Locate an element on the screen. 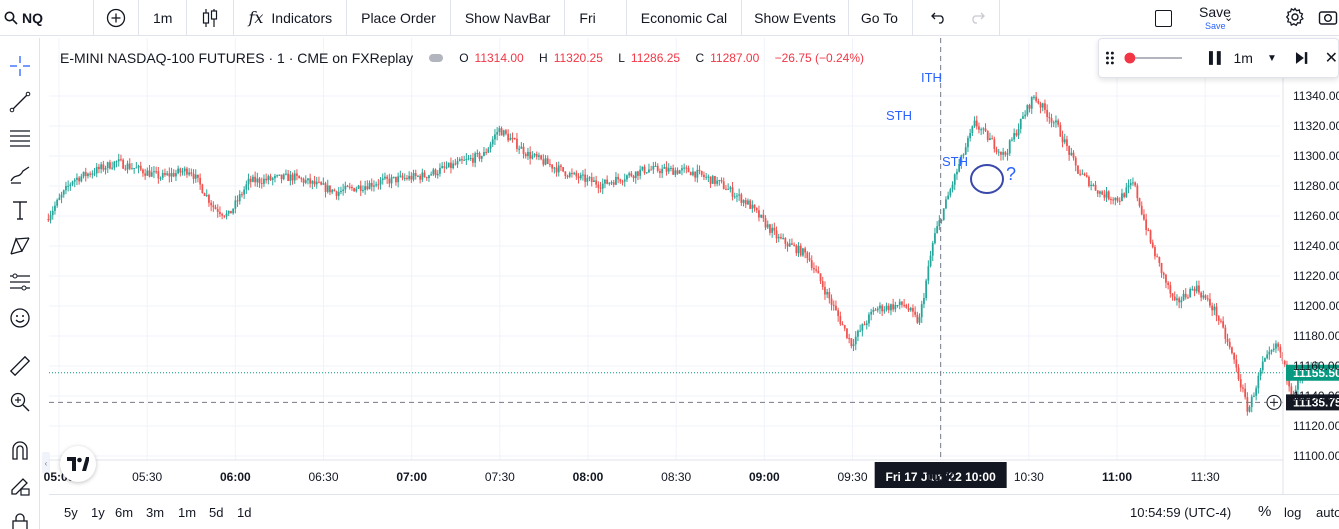 The image size is (1339, 529). close-value: 11287.00 is located at coordinates (735, 58).